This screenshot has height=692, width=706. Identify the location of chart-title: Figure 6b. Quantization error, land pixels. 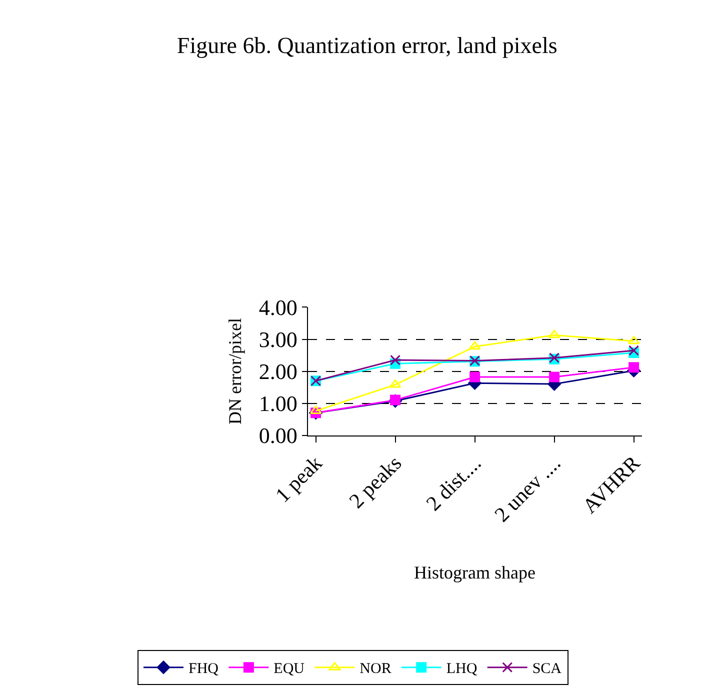
(367, 45).